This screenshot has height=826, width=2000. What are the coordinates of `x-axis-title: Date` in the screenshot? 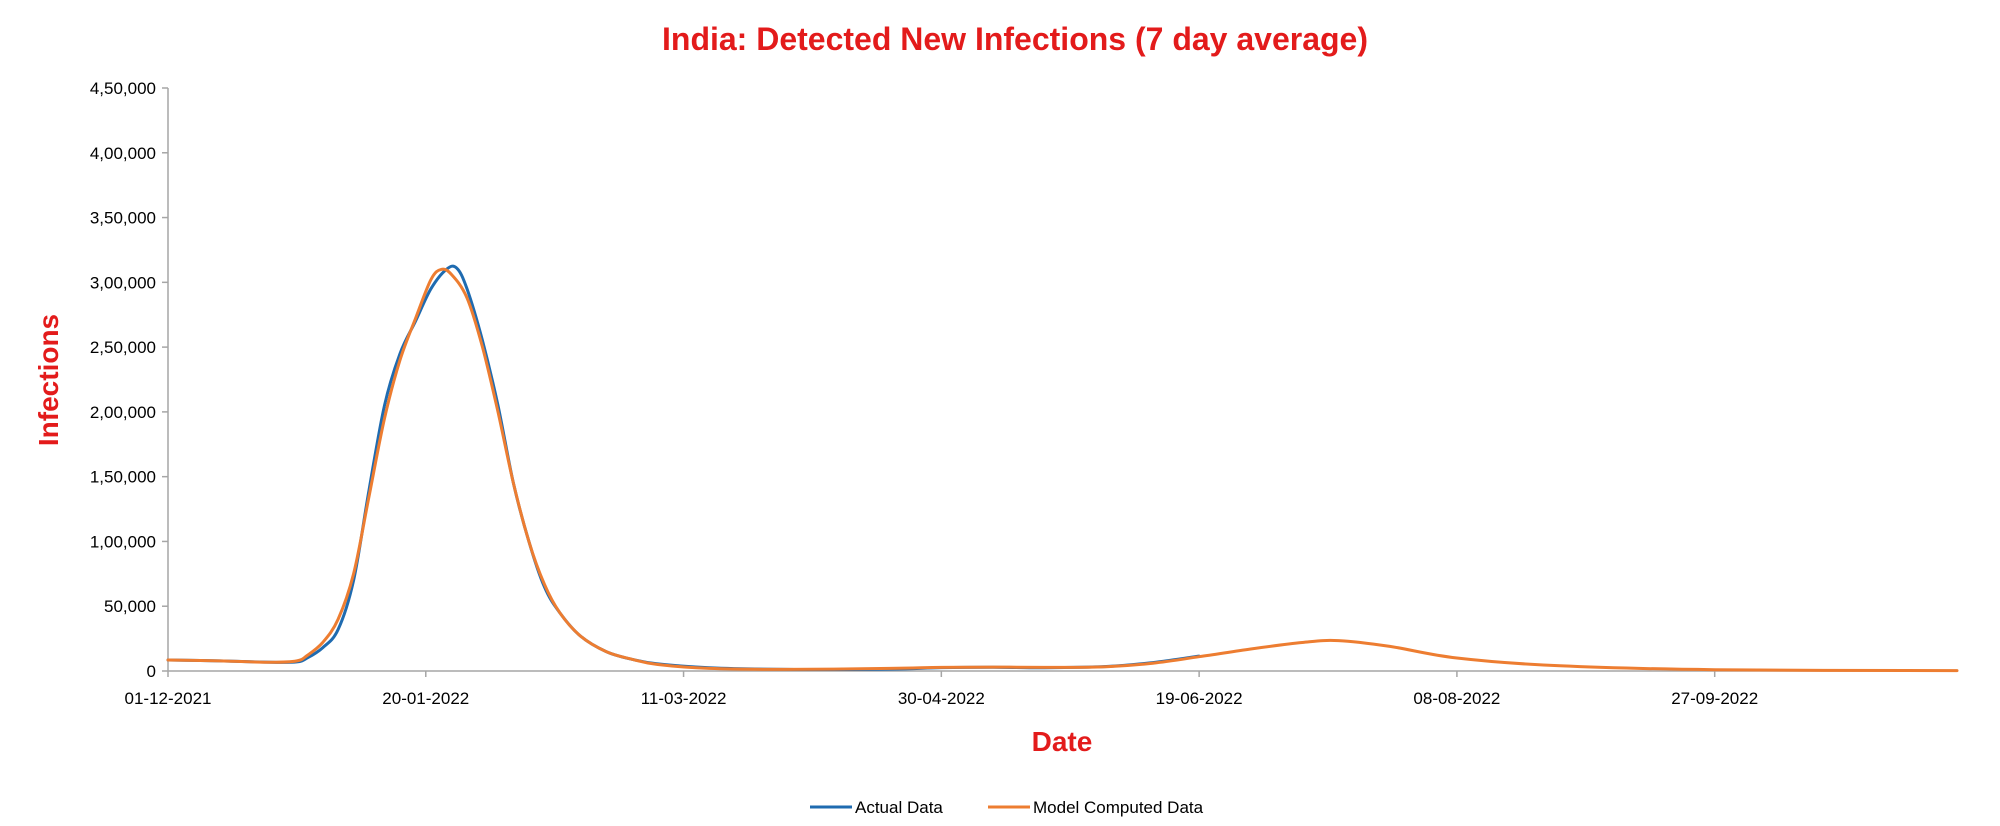 It's located at (1062, 741).